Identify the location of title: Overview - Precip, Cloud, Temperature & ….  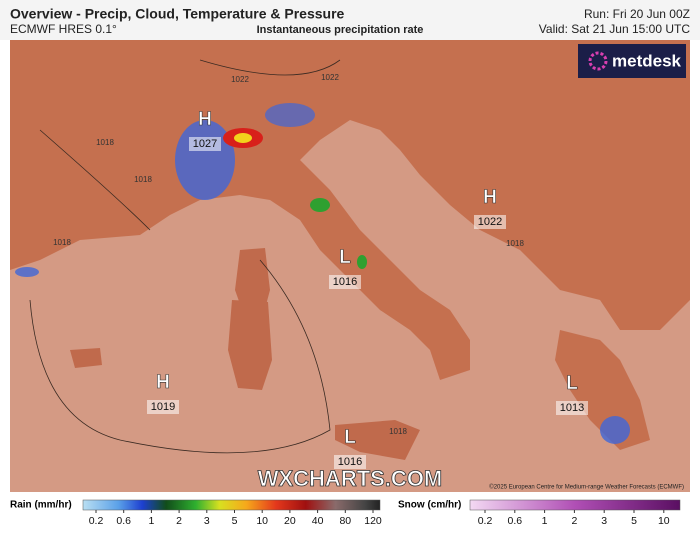
(177, 14).